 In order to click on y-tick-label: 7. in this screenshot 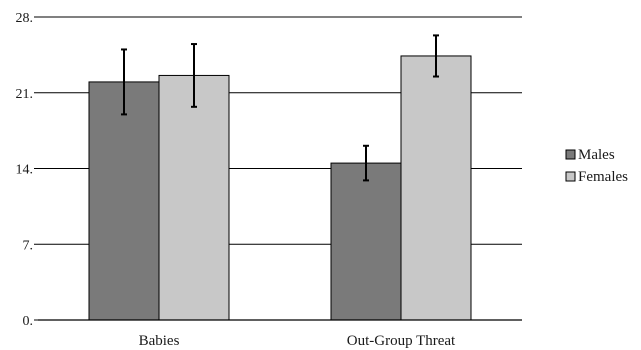, I will do `click(28, 245)`.